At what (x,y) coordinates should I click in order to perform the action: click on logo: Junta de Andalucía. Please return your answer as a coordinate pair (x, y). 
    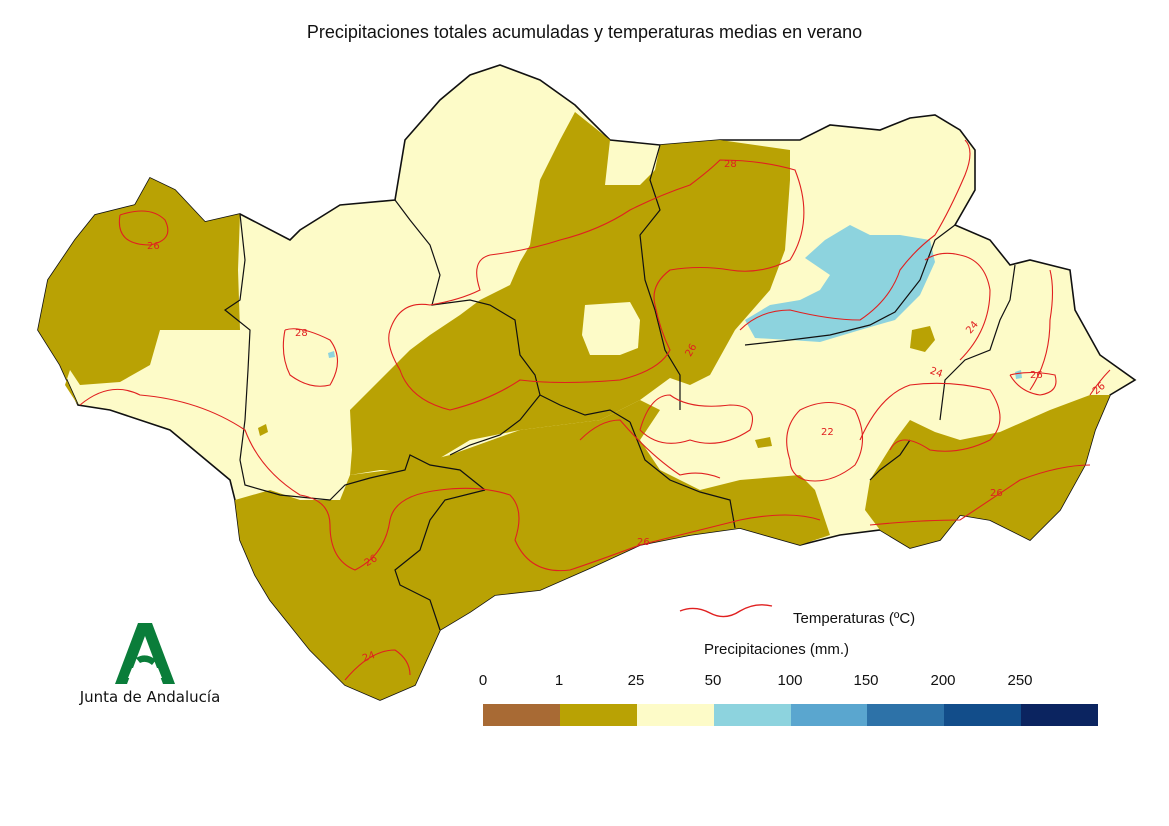
    Looking at the image, I should click on (150, 668).